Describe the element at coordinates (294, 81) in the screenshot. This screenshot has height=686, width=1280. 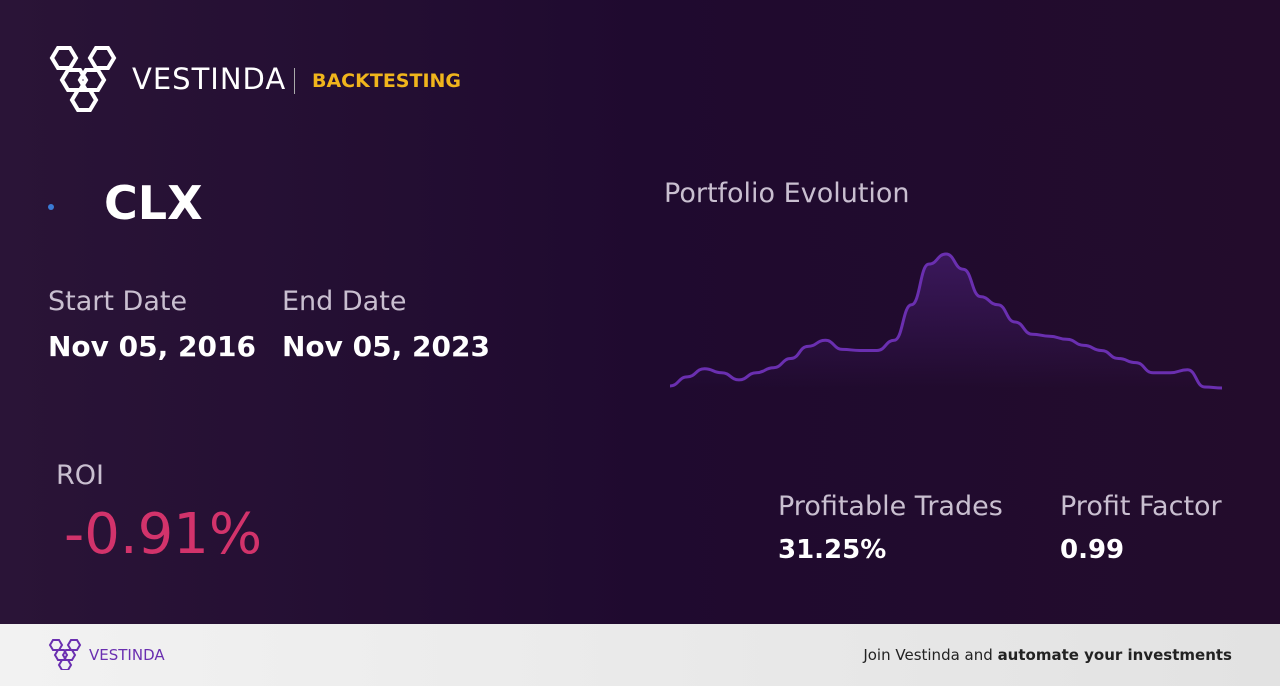
I see `divider` at that location.